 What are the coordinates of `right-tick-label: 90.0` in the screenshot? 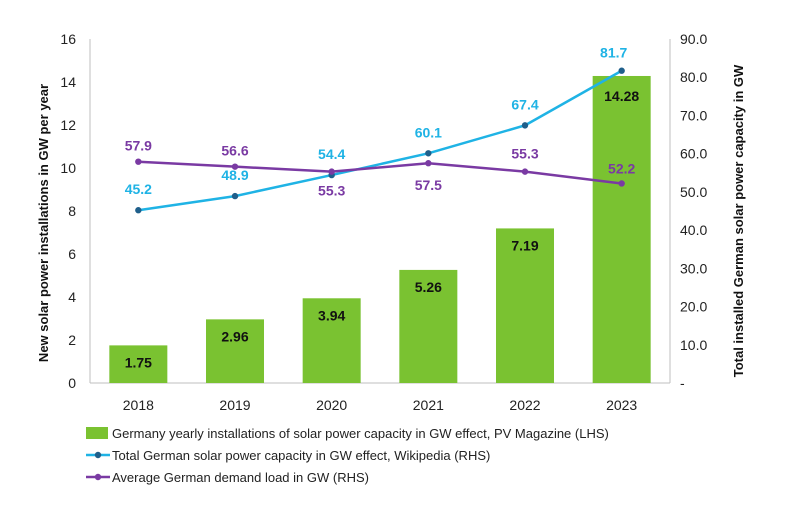 It's located at (693, 39).